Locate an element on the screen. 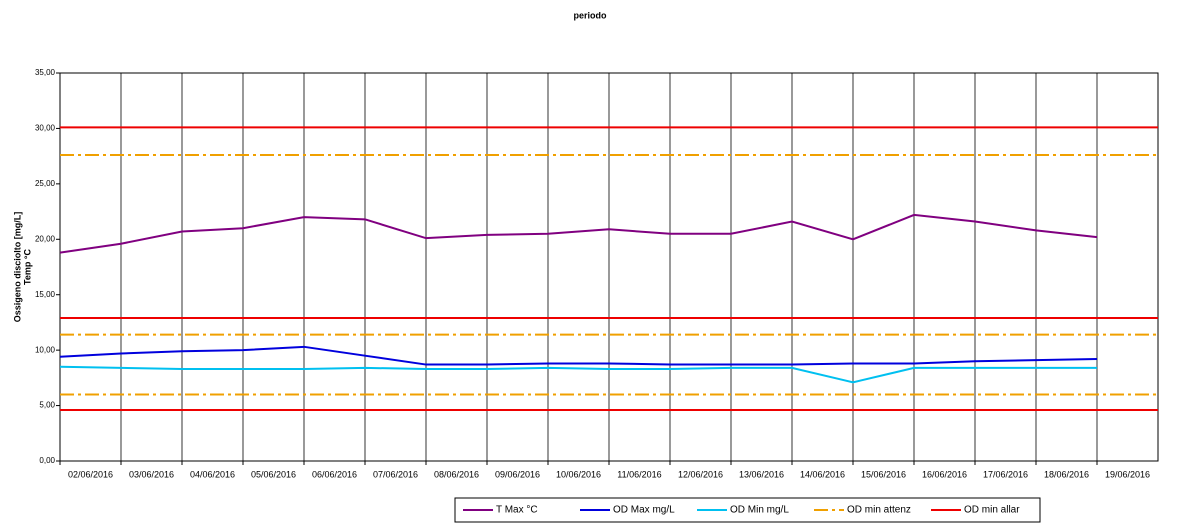 This screenshot has height=530, width=1180. x-tick-label: 14/06/2016 is located at coordinates (822, 474).